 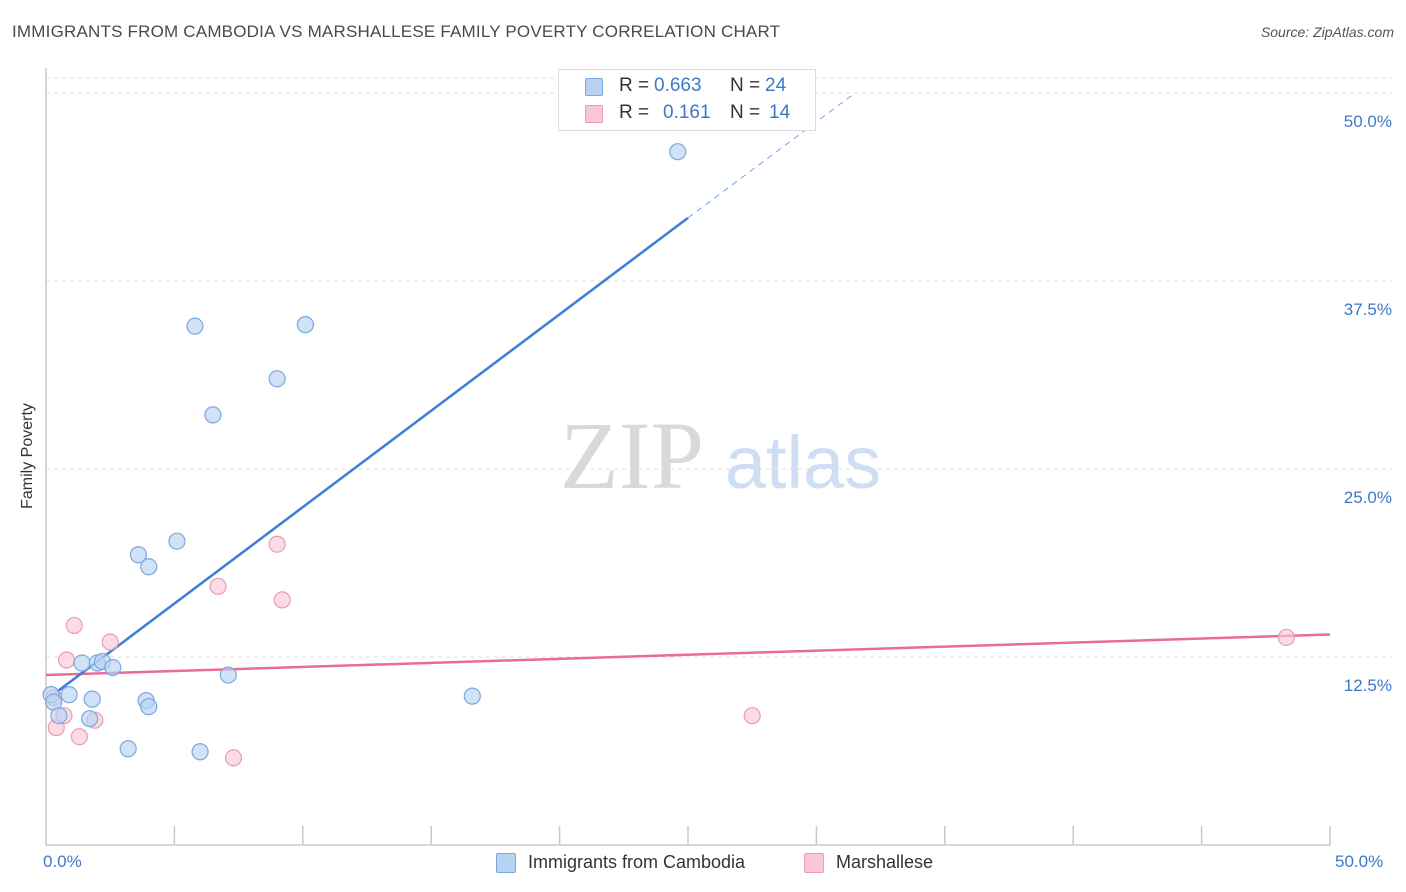 I want to click on legend-label-cambodia: Immigrants from Cambodia, so click(x=637, y=862).